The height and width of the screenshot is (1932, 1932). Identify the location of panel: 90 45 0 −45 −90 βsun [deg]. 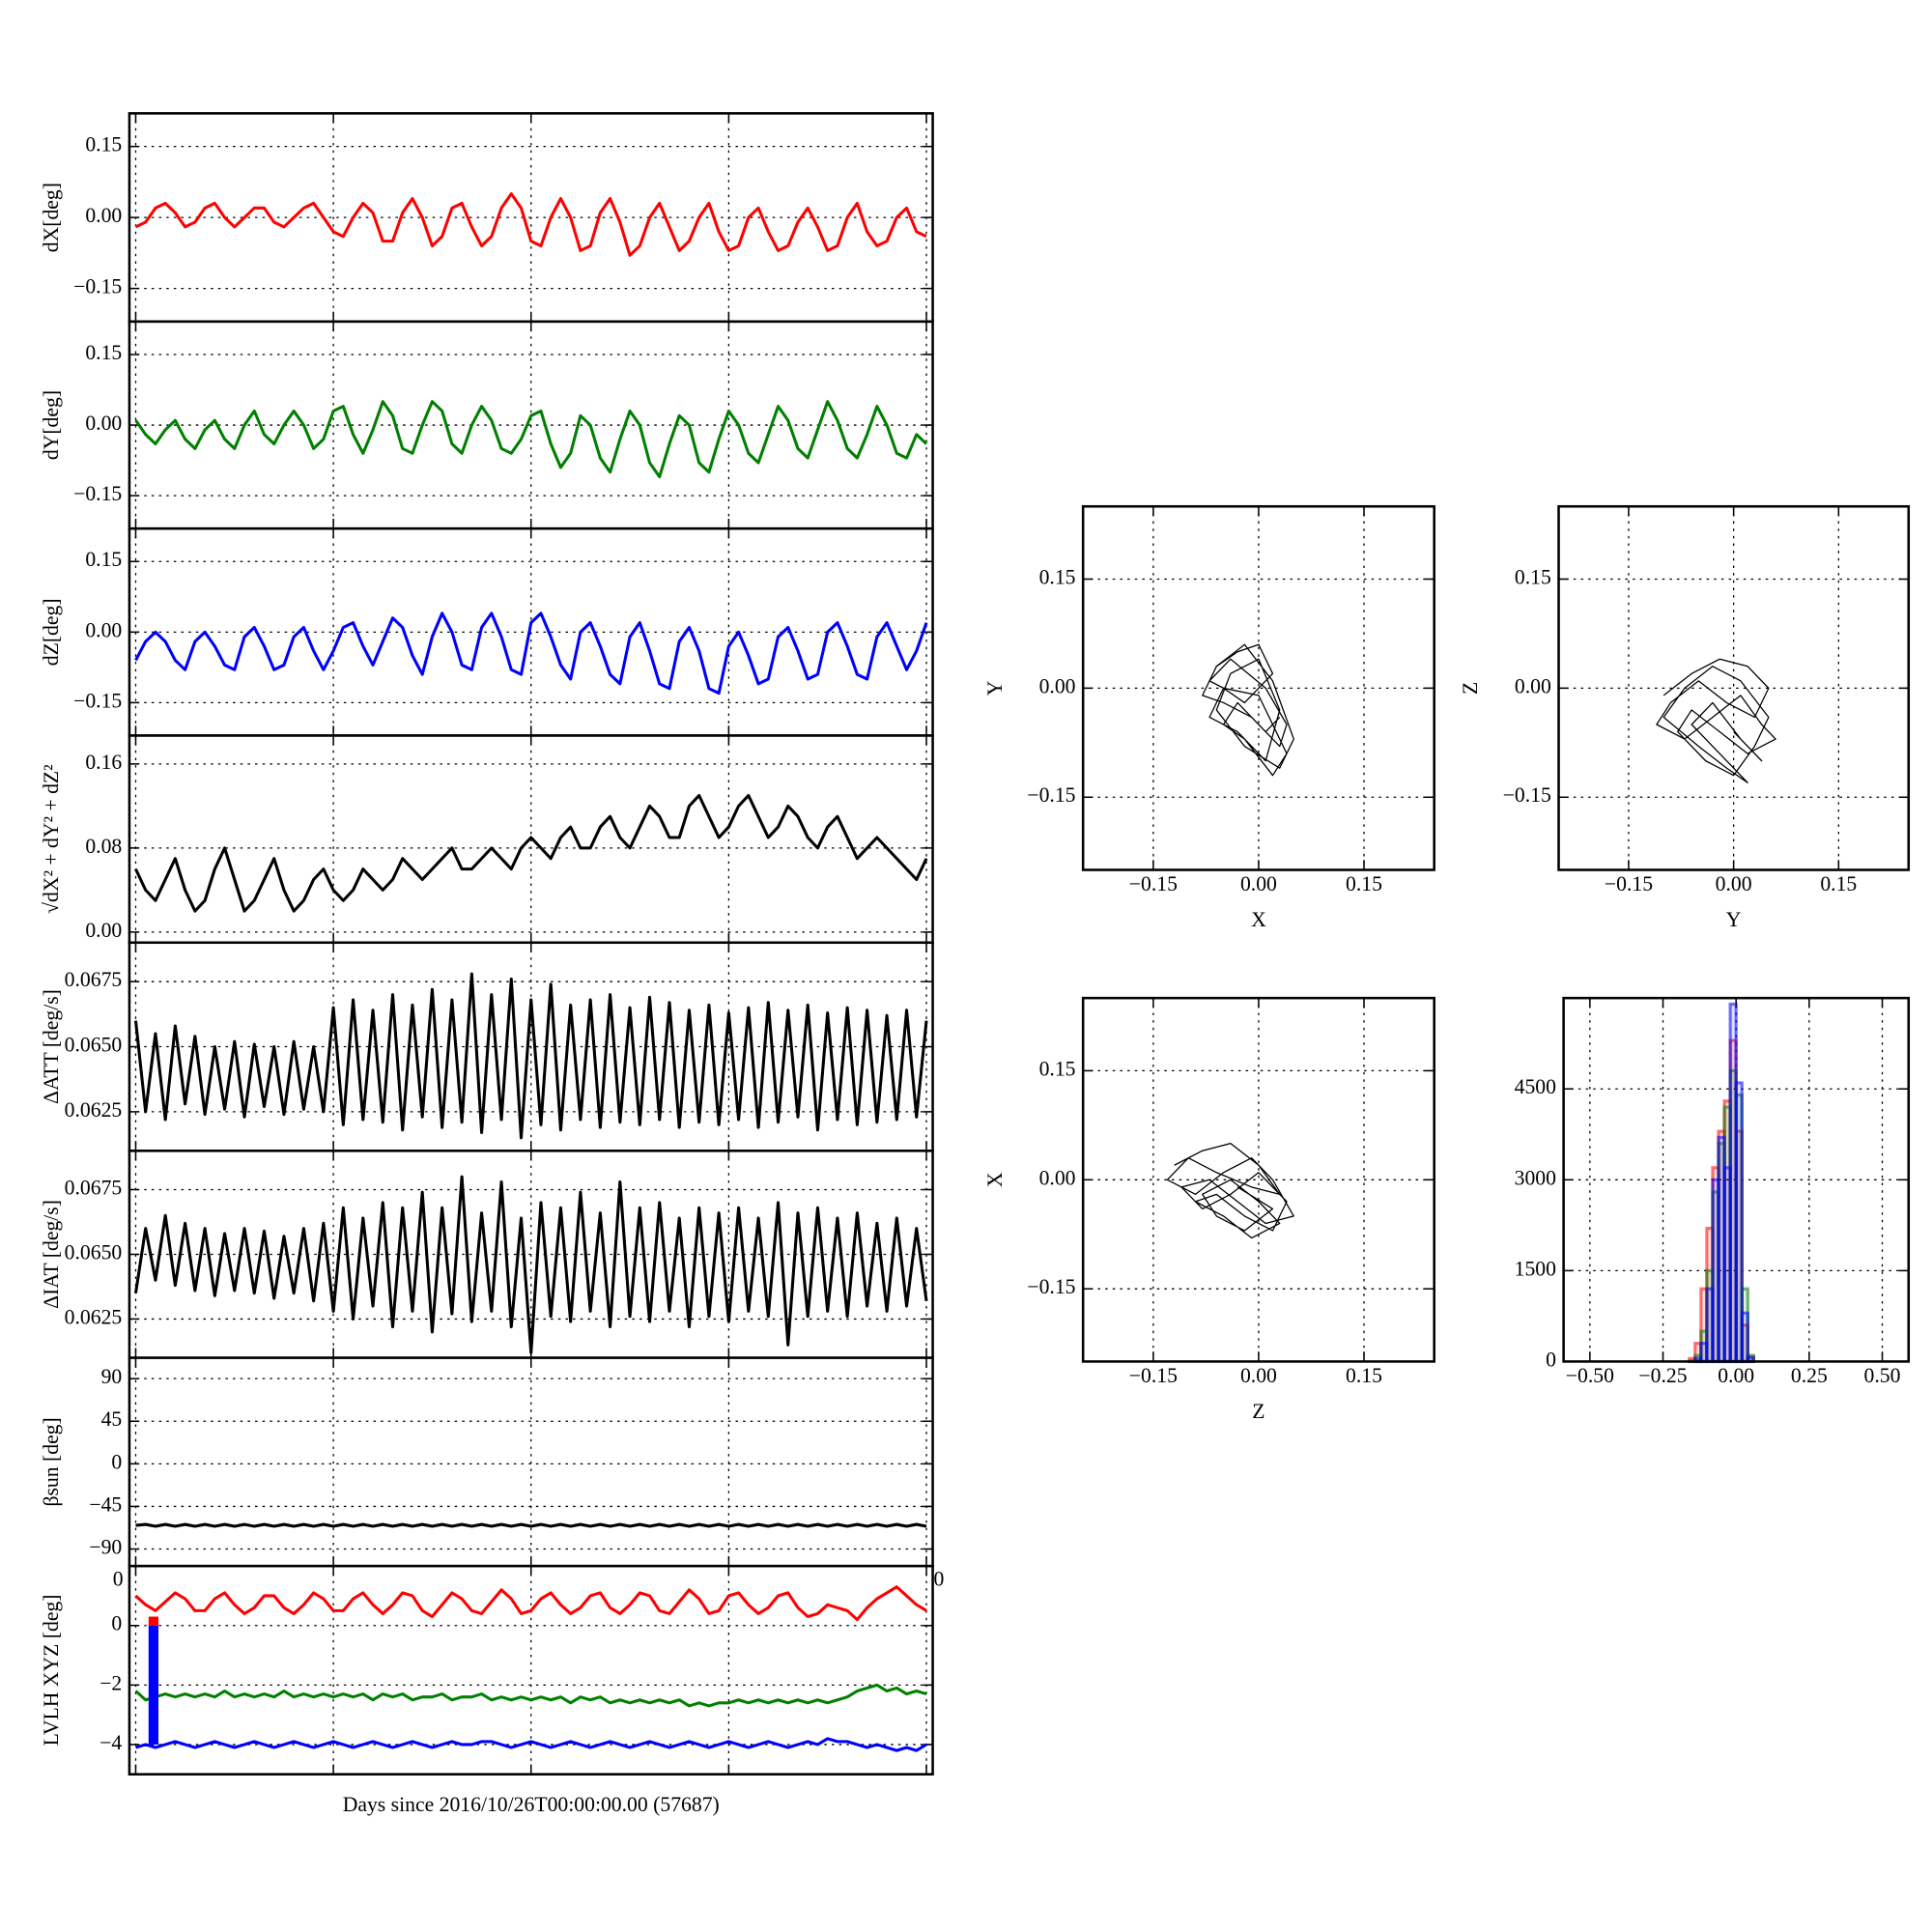
(487, 1462).